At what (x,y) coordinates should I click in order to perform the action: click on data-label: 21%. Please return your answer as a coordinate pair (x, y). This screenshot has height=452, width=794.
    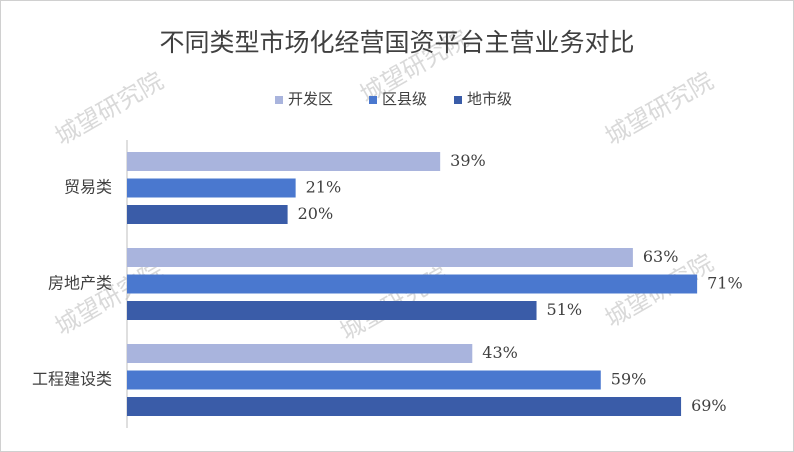
    Looking at the image, I should click on (324, 187).